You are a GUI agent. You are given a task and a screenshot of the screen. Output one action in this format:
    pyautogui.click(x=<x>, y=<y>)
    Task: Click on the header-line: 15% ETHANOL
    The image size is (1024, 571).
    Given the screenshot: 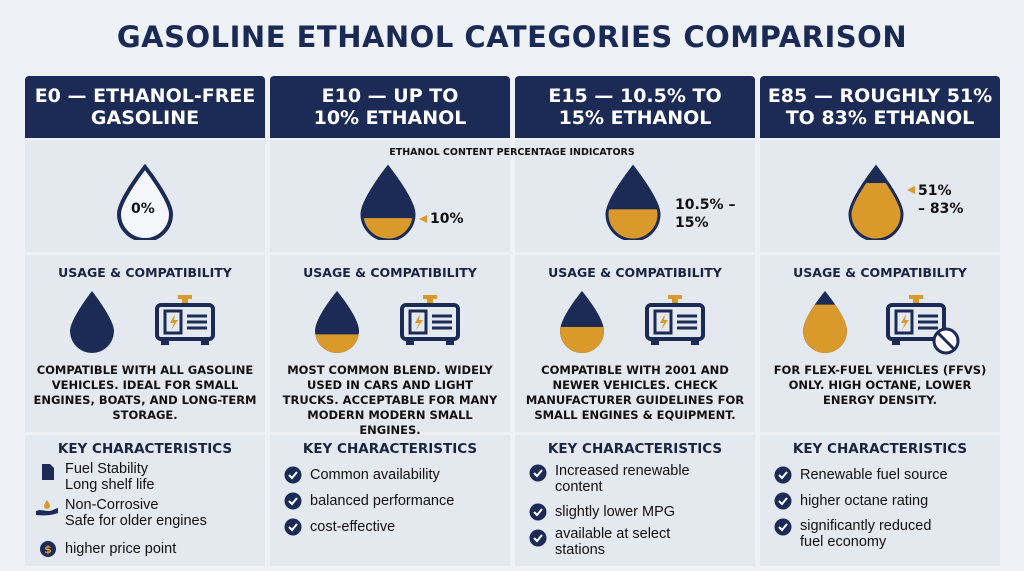 What is the action you would take?
    pyautogui.click(x=635, y=118)
    